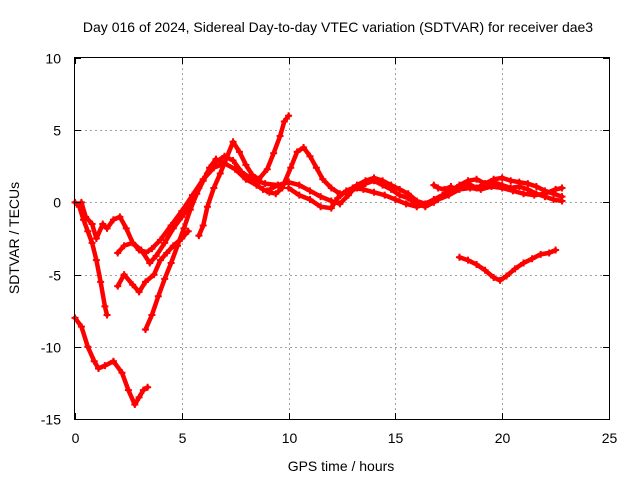  I want to click on x-tick-label: 20, so click(503, 438).